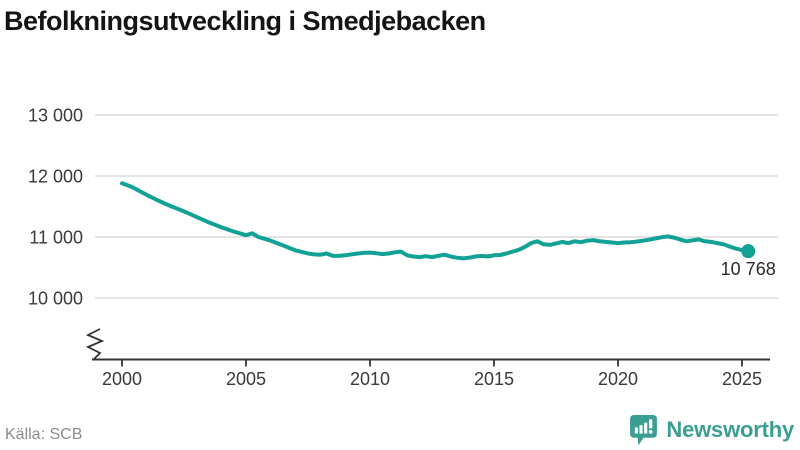  I want to click on newsworthy-speech-bubble-bar-chart-icon, so click(644, 429).